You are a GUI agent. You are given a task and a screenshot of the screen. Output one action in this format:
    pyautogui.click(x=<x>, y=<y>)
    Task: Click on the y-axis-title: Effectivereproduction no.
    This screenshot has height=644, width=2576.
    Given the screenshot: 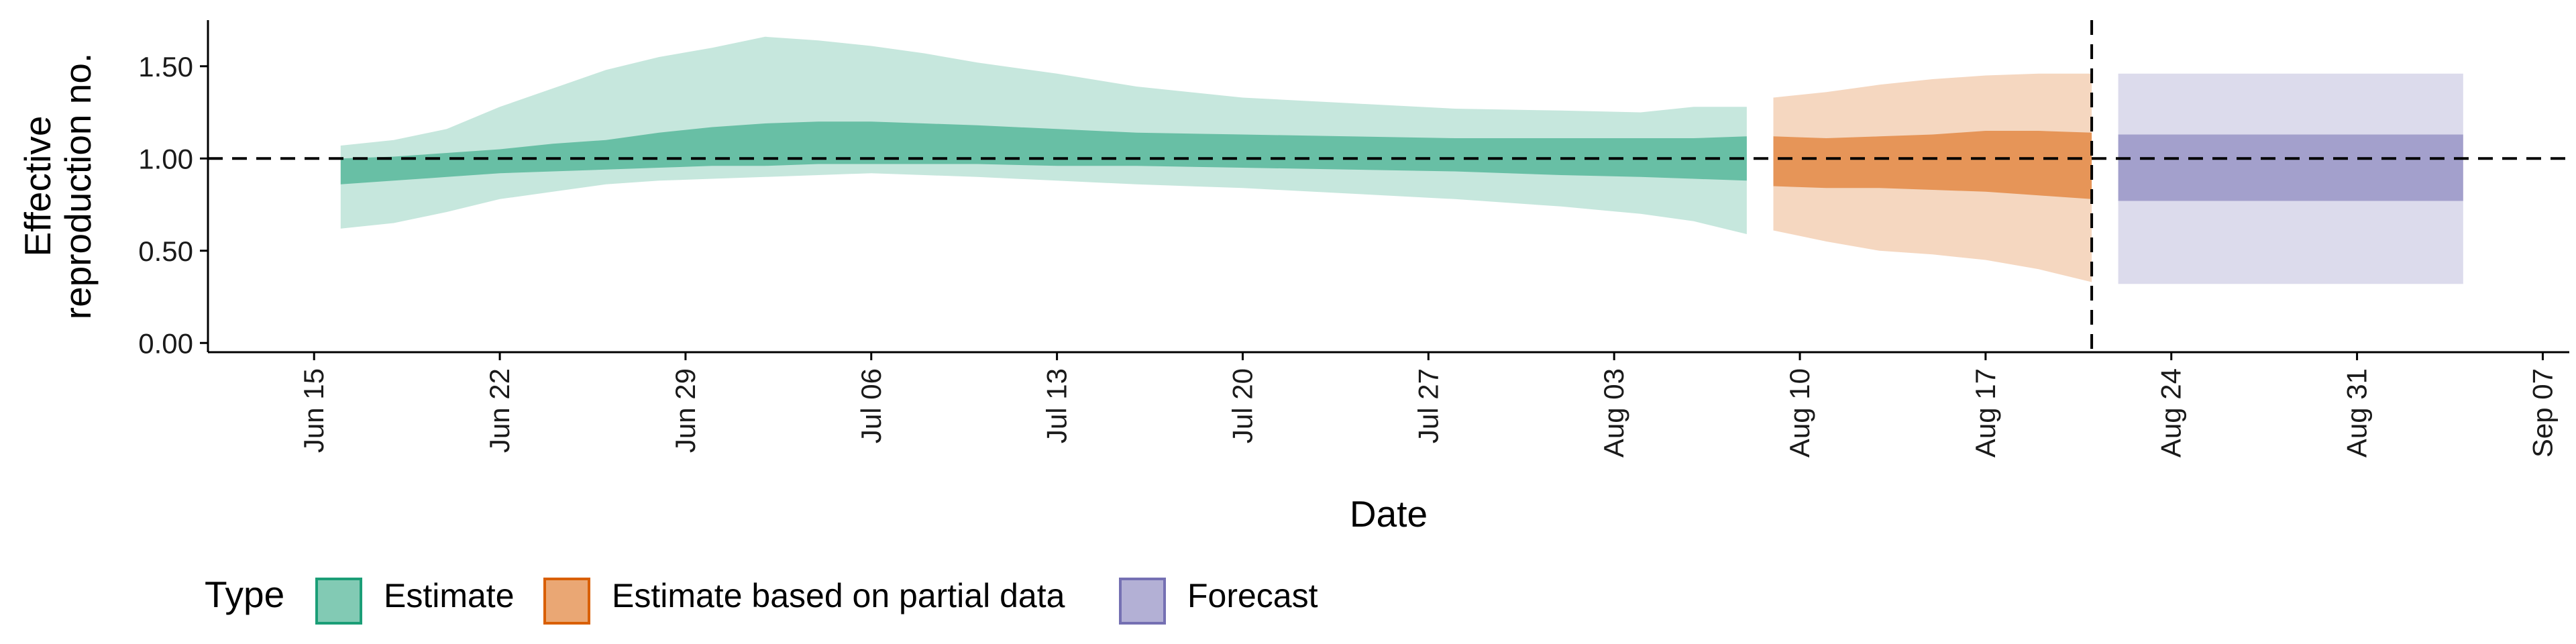 What is the action you would take?
    pyautogui.click(x=58, y=186)
    